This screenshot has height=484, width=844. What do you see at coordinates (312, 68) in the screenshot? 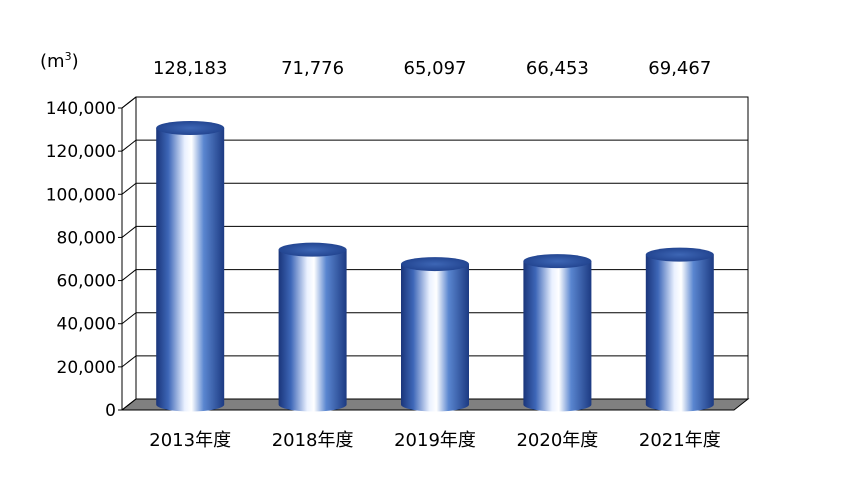
I see `data-label: 71,776` at bounding box center [312, 68].